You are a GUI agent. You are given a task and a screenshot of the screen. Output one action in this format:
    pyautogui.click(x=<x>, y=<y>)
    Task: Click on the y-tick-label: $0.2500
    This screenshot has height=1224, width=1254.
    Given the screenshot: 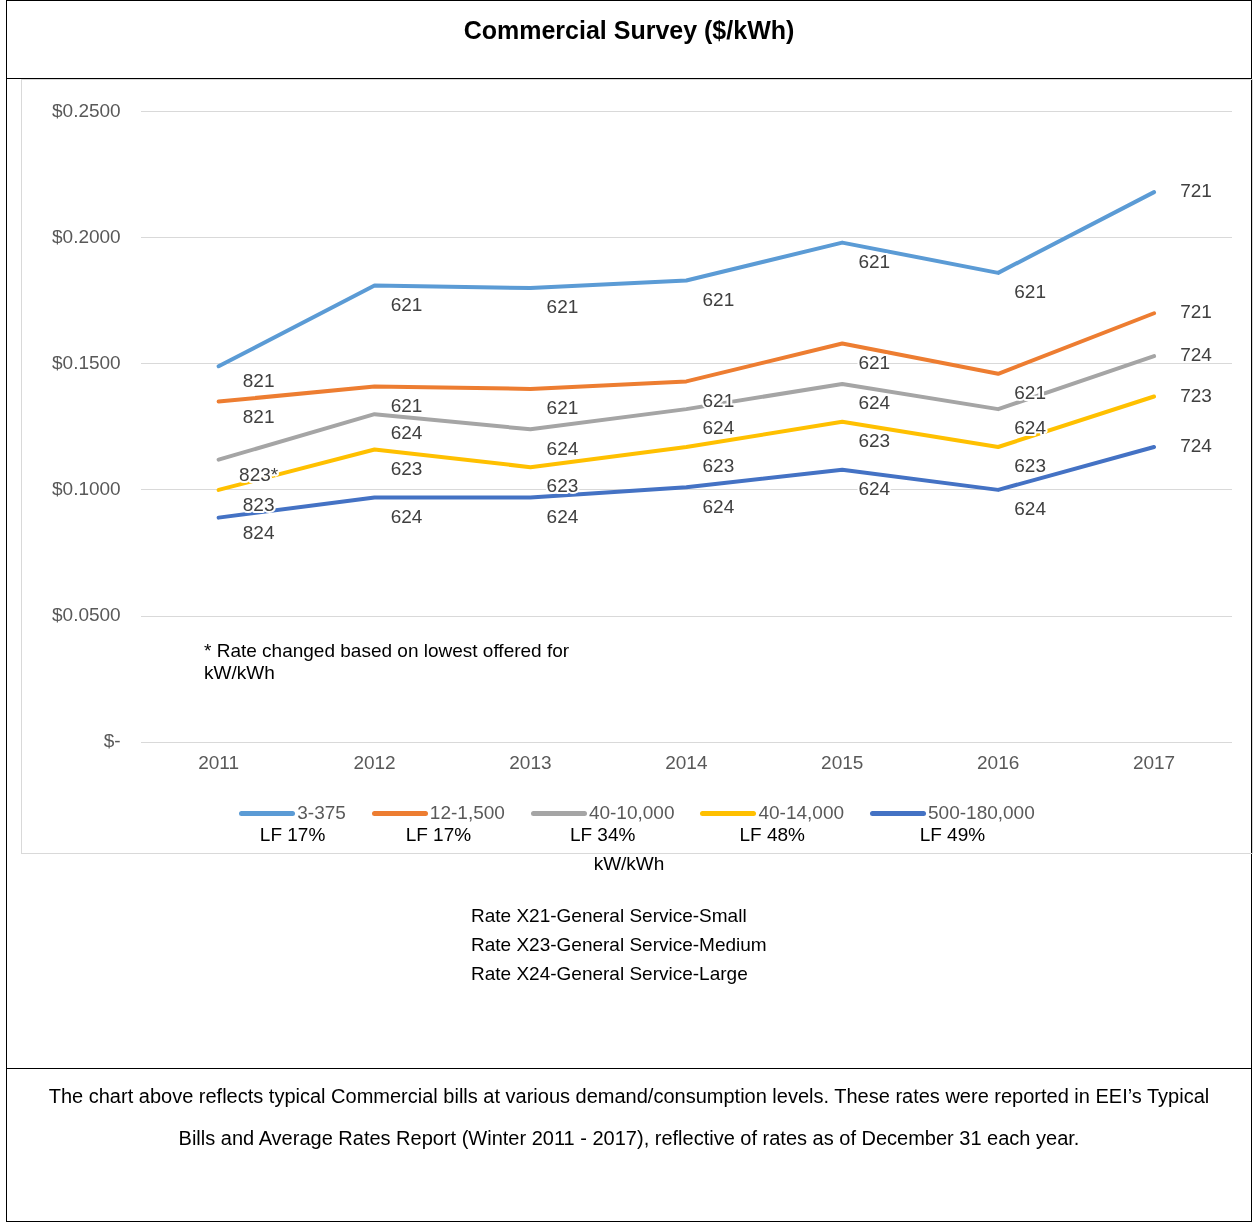 What is the action you would take?
    pyautogui.click(x=86, y=110)
    